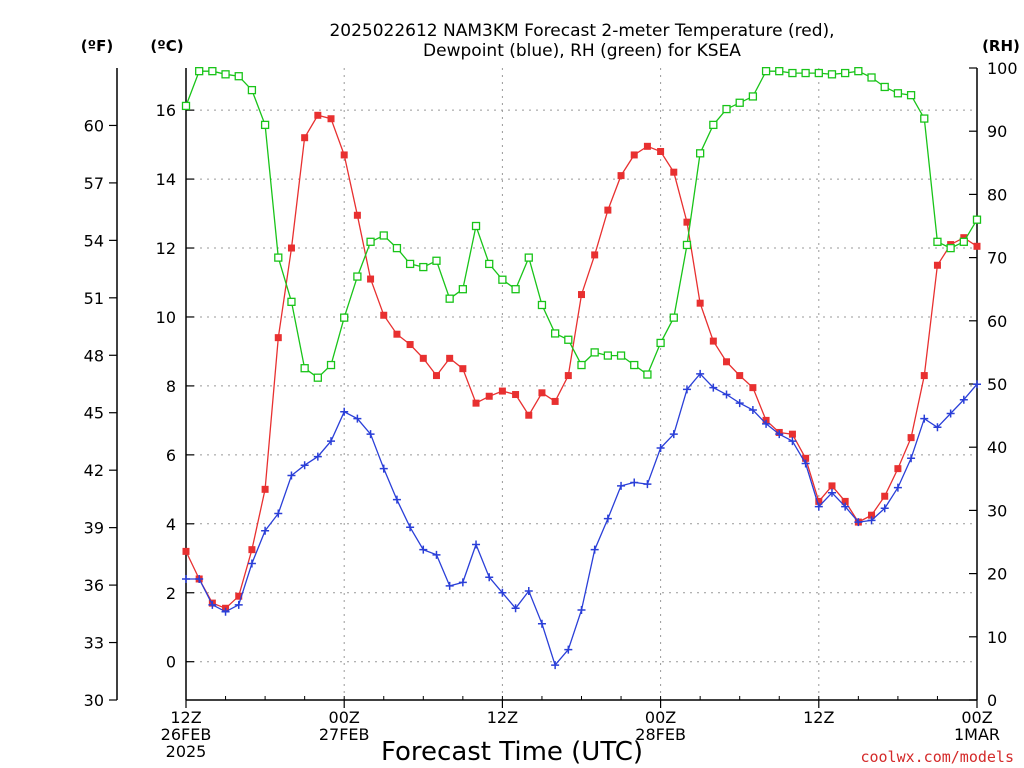  Describe the element at coordinates (997, 637) in the screenshot. I see `rh-tick-label: 10` at that location.